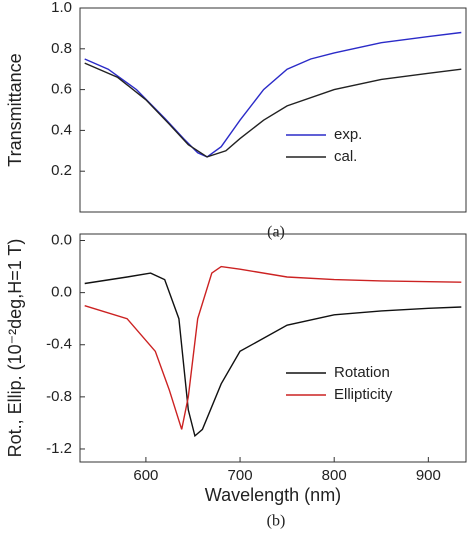 The height and width of the screenshot is (537, 474). Describe the element at coordinates (61, 89) in the screenshot. I see `y-tick-label: 0.6` at that location.